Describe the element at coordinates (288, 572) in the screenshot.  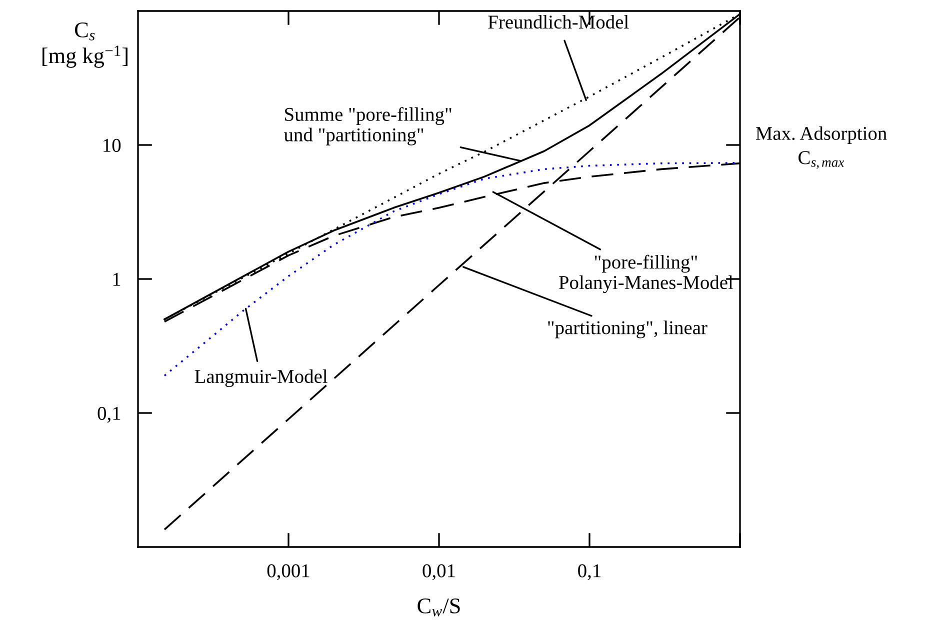
I see `x-tick-label: 0,001` at that location.